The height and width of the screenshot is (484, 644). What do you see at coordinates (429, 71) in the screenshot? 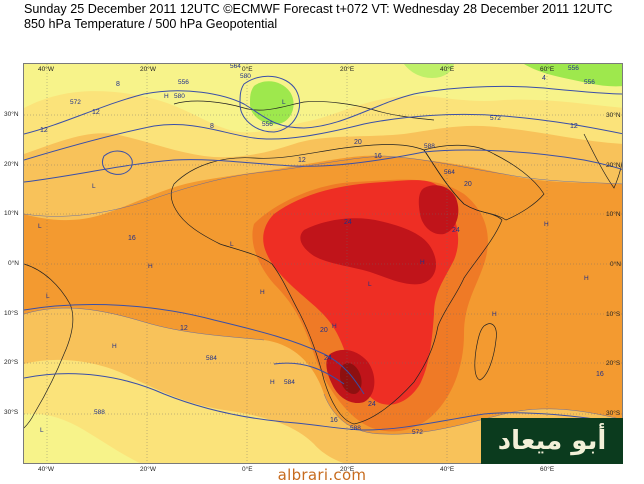
I see `cold-pocket-green-n` at bounding box center [429, 71].